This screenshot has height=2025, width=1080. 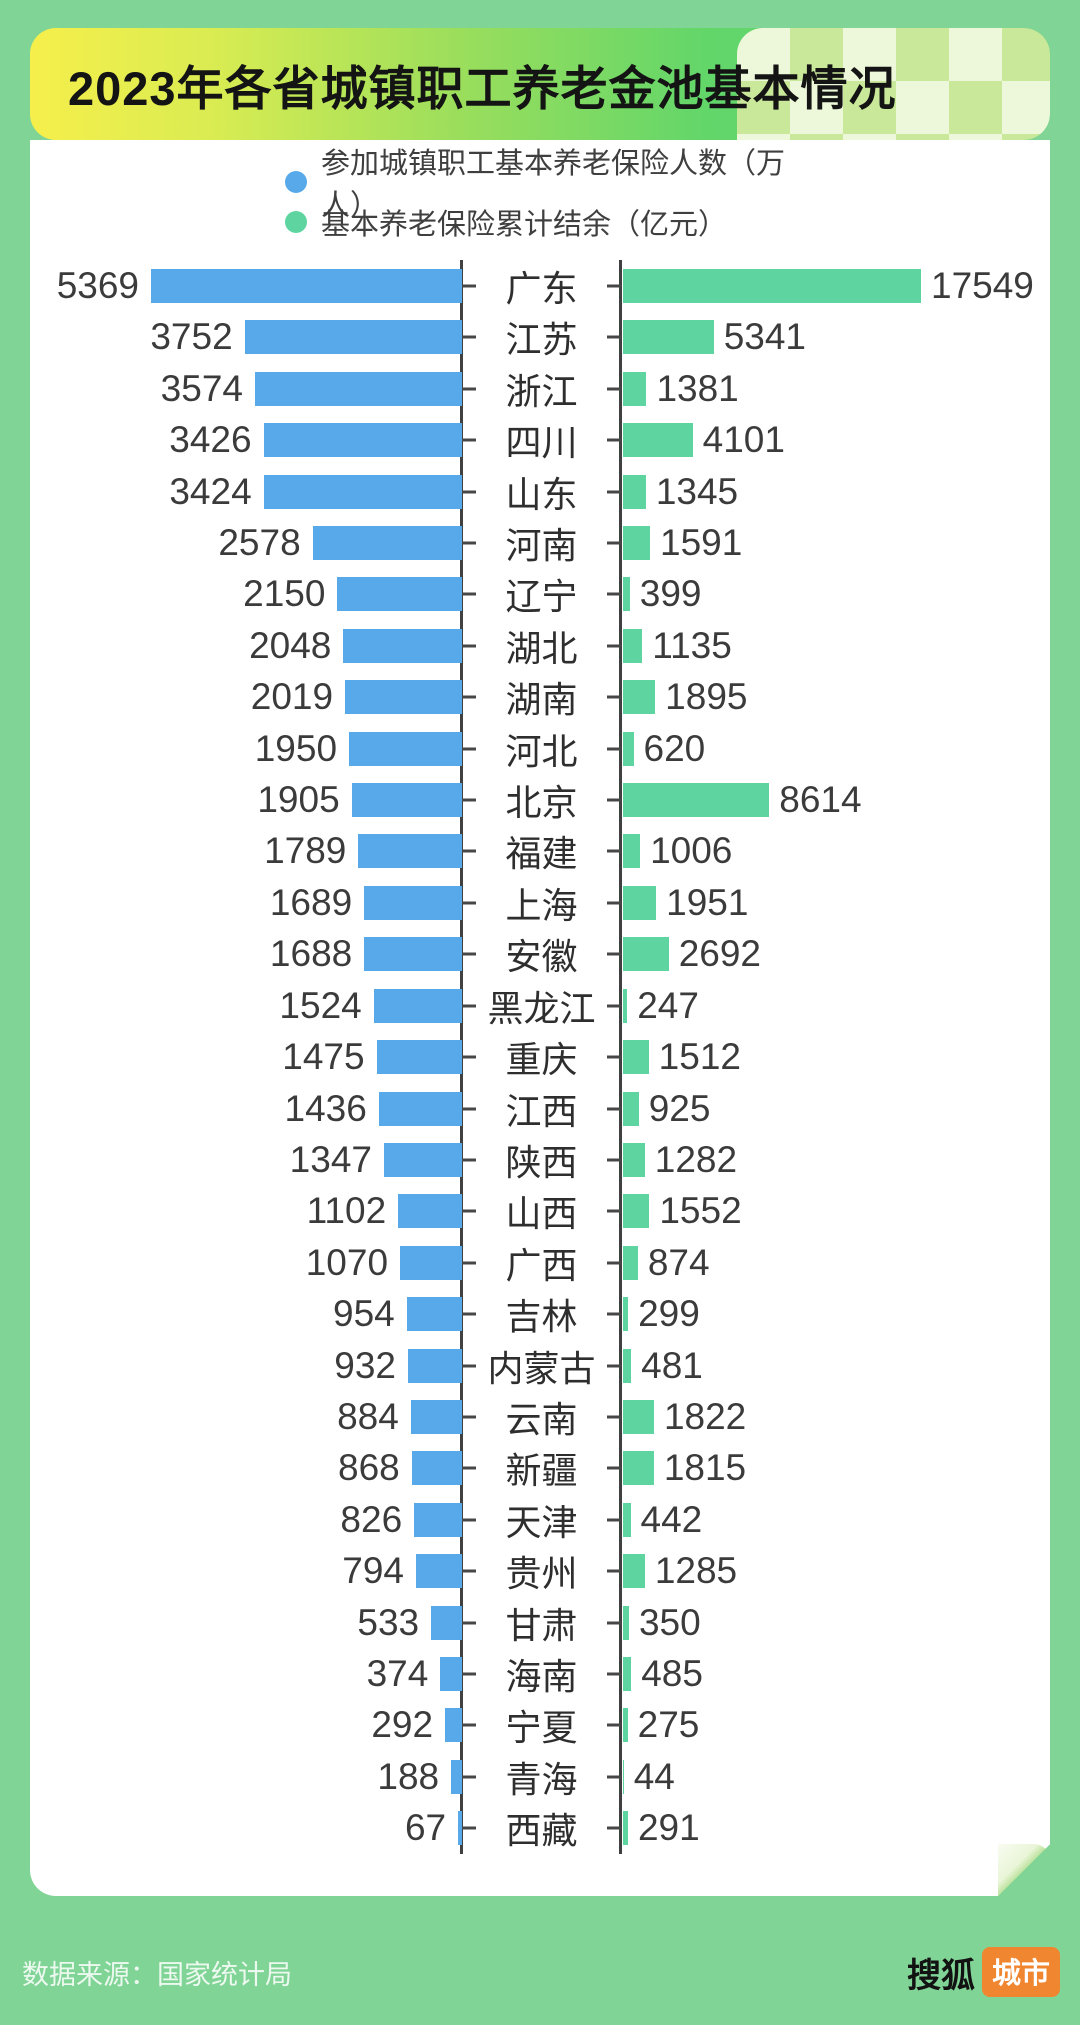 What do you see at coordinates (707, 902) in the screenshot?
I see `balance-value-label: 1951` at bounding box center [707, 902].